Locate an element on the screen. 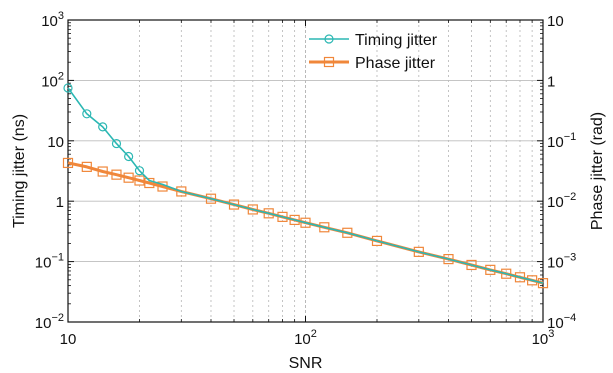 The width and height of the screenshot is (613, 373). x-tick-label: 10 is located at coordinates (68, 339).